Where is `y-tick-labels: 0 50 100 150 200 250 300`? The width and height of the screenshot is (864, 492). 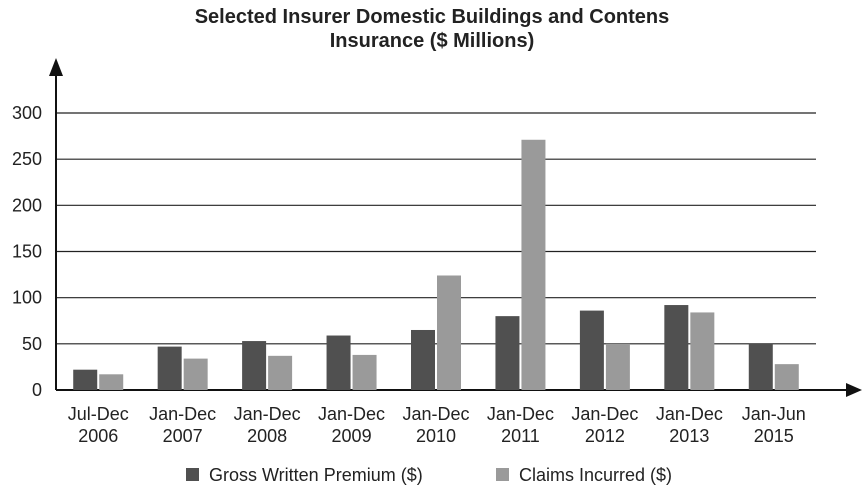
y-tick-labels: 0 50 100 150 200 250 300 is located at coordinates (27, 251).